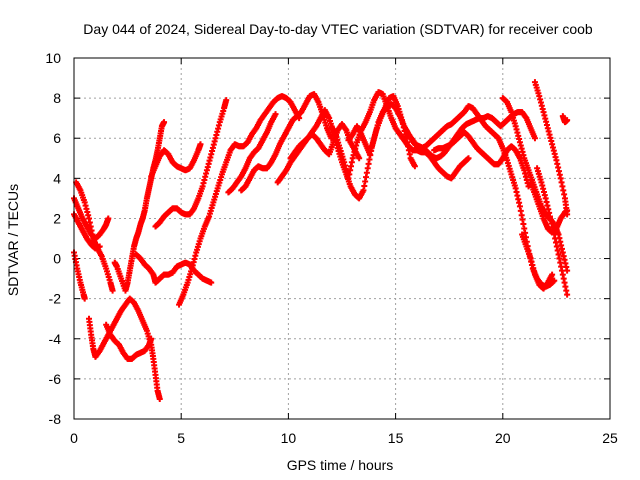 This screenshot has height=480, width=640. What do you see at coordinates (53, 58) in the screenshot?
I see `y-tick-label: 10` at bounding box center [53, 58].